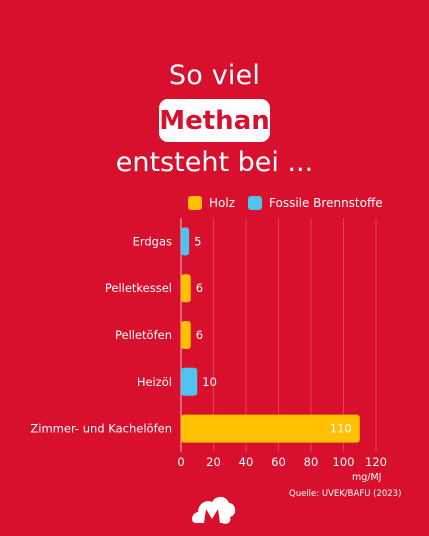 Image resolution: width=429 pixels, height=536 pixels. Describe the element at coordinates (143, 335) in the screenshot. I see `category-label: Pelletöfen` at that location.